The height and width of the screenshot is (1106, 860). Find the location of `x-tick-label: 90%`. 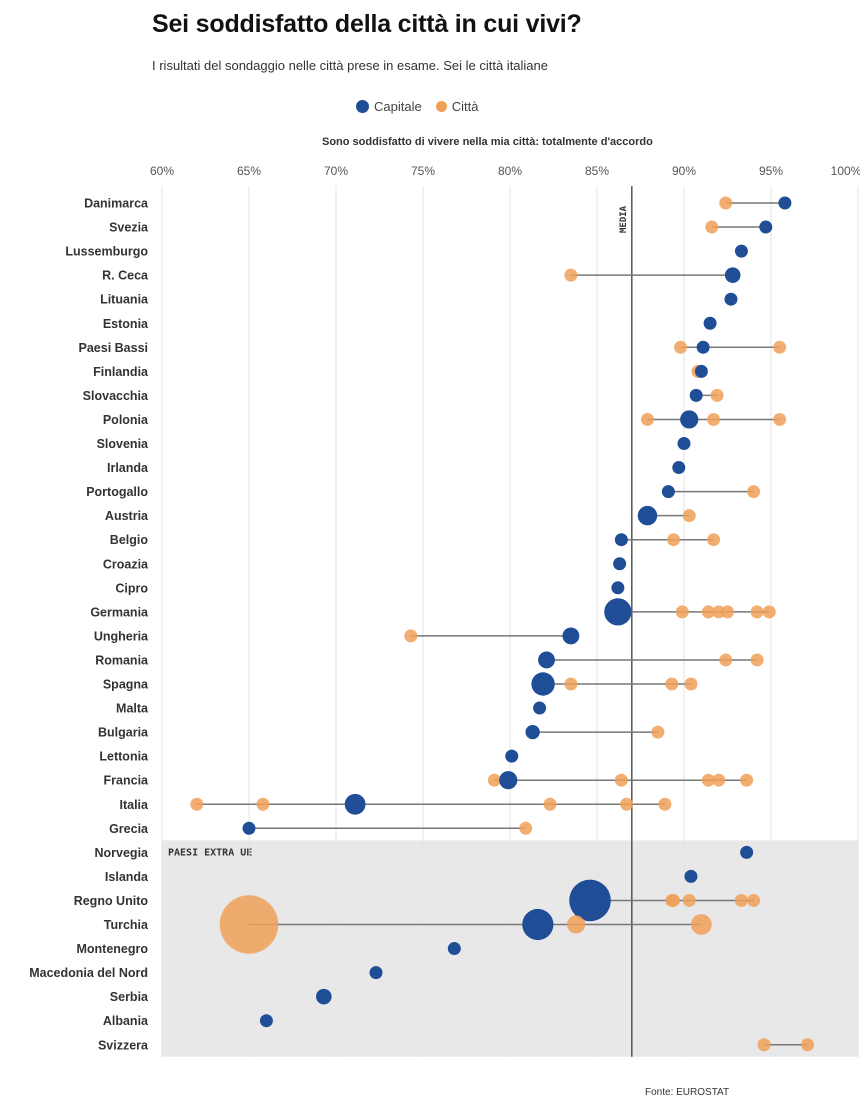

x-tick-label: 90% is located at coordinates (684, 171).